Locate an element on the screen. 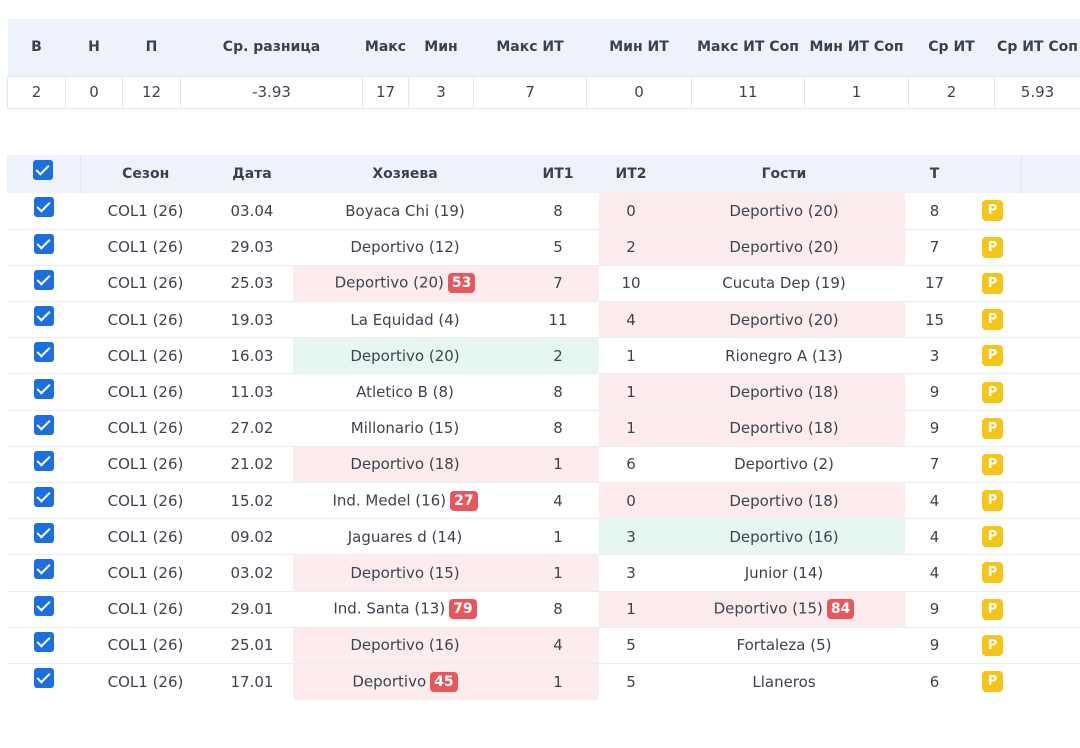  cell-home: Deportivo (12) is located at coordinates (405, 247).